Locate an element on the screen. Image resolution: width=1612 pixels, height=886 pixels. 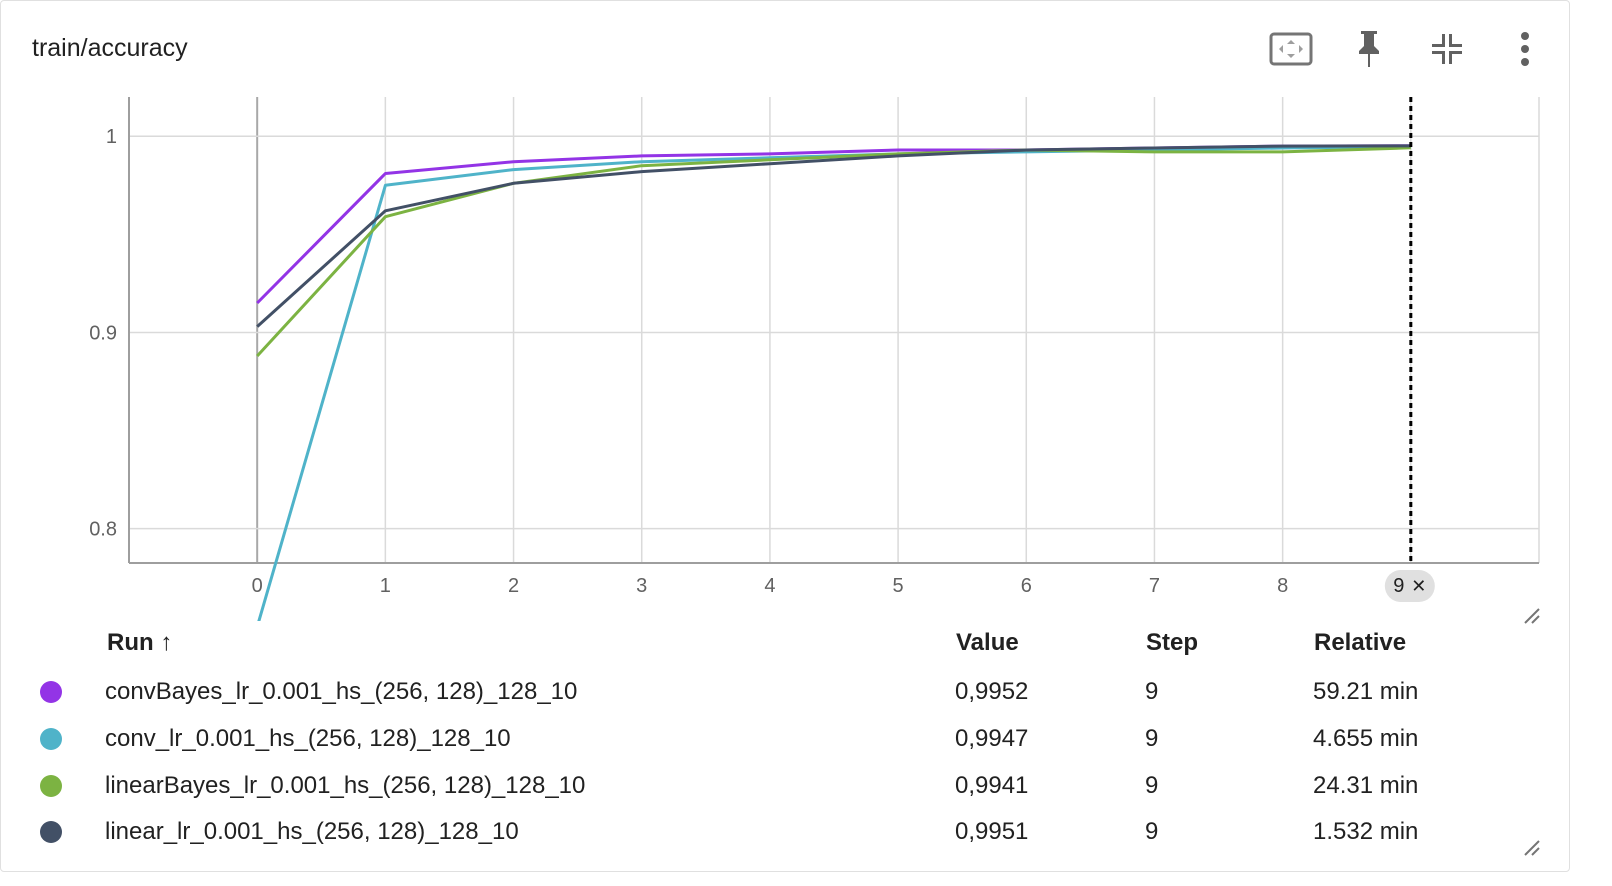
fit-to-domain-button is located at coordinates (1291, 49).